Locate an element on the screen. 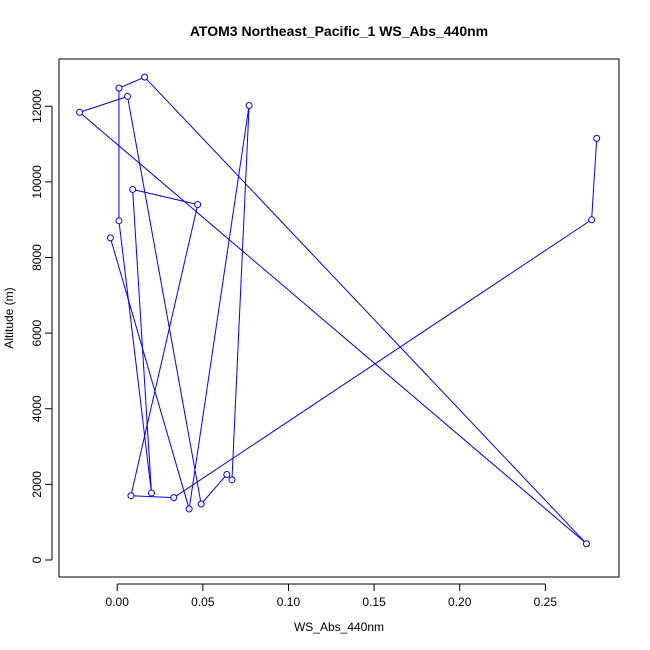 This screenshot has width=650, height=650. chart-title: ATOM3 Northeast_Pacific_1 WS_Abs_440nm is located at coordinates (339, 31).